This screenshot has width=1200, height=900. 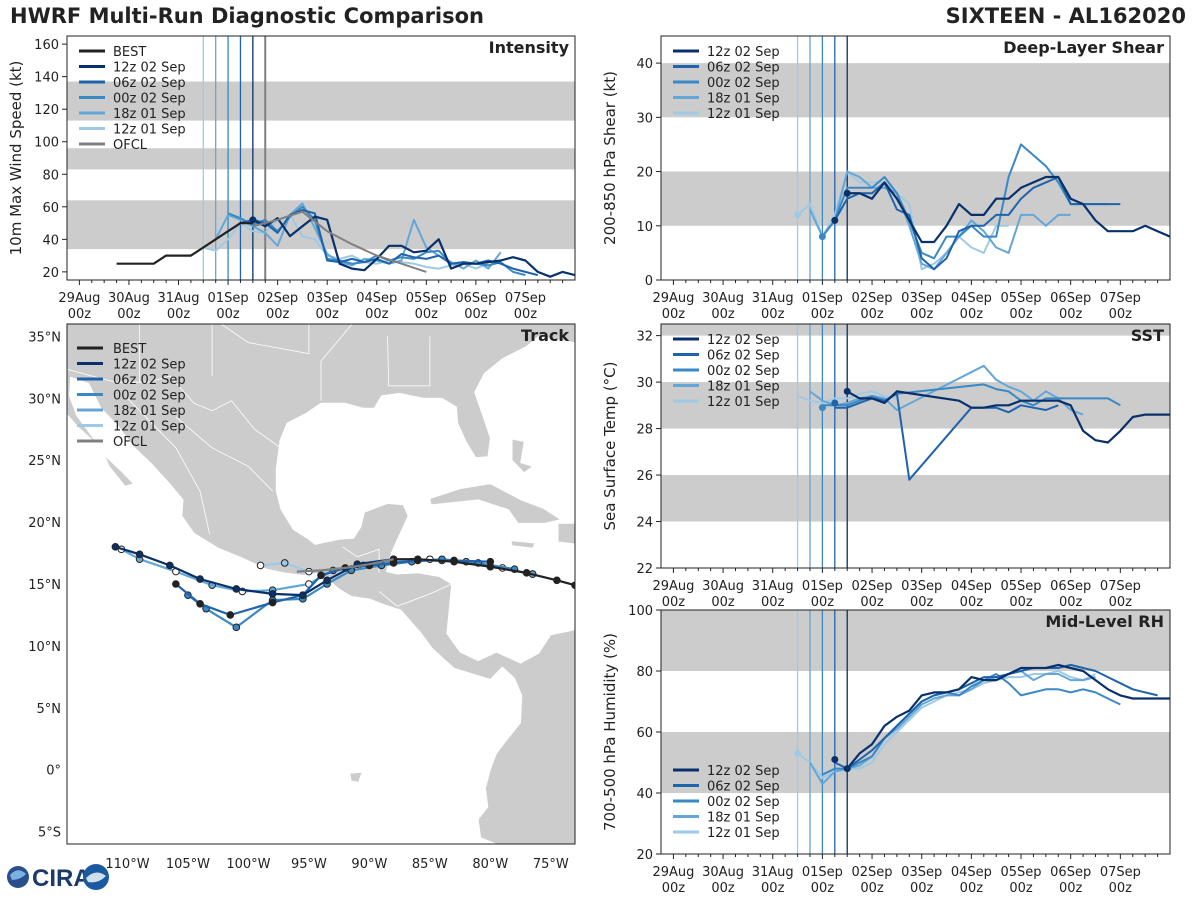 I want to click on intensity-ytick-label: 60, so click(x=50, y=208).